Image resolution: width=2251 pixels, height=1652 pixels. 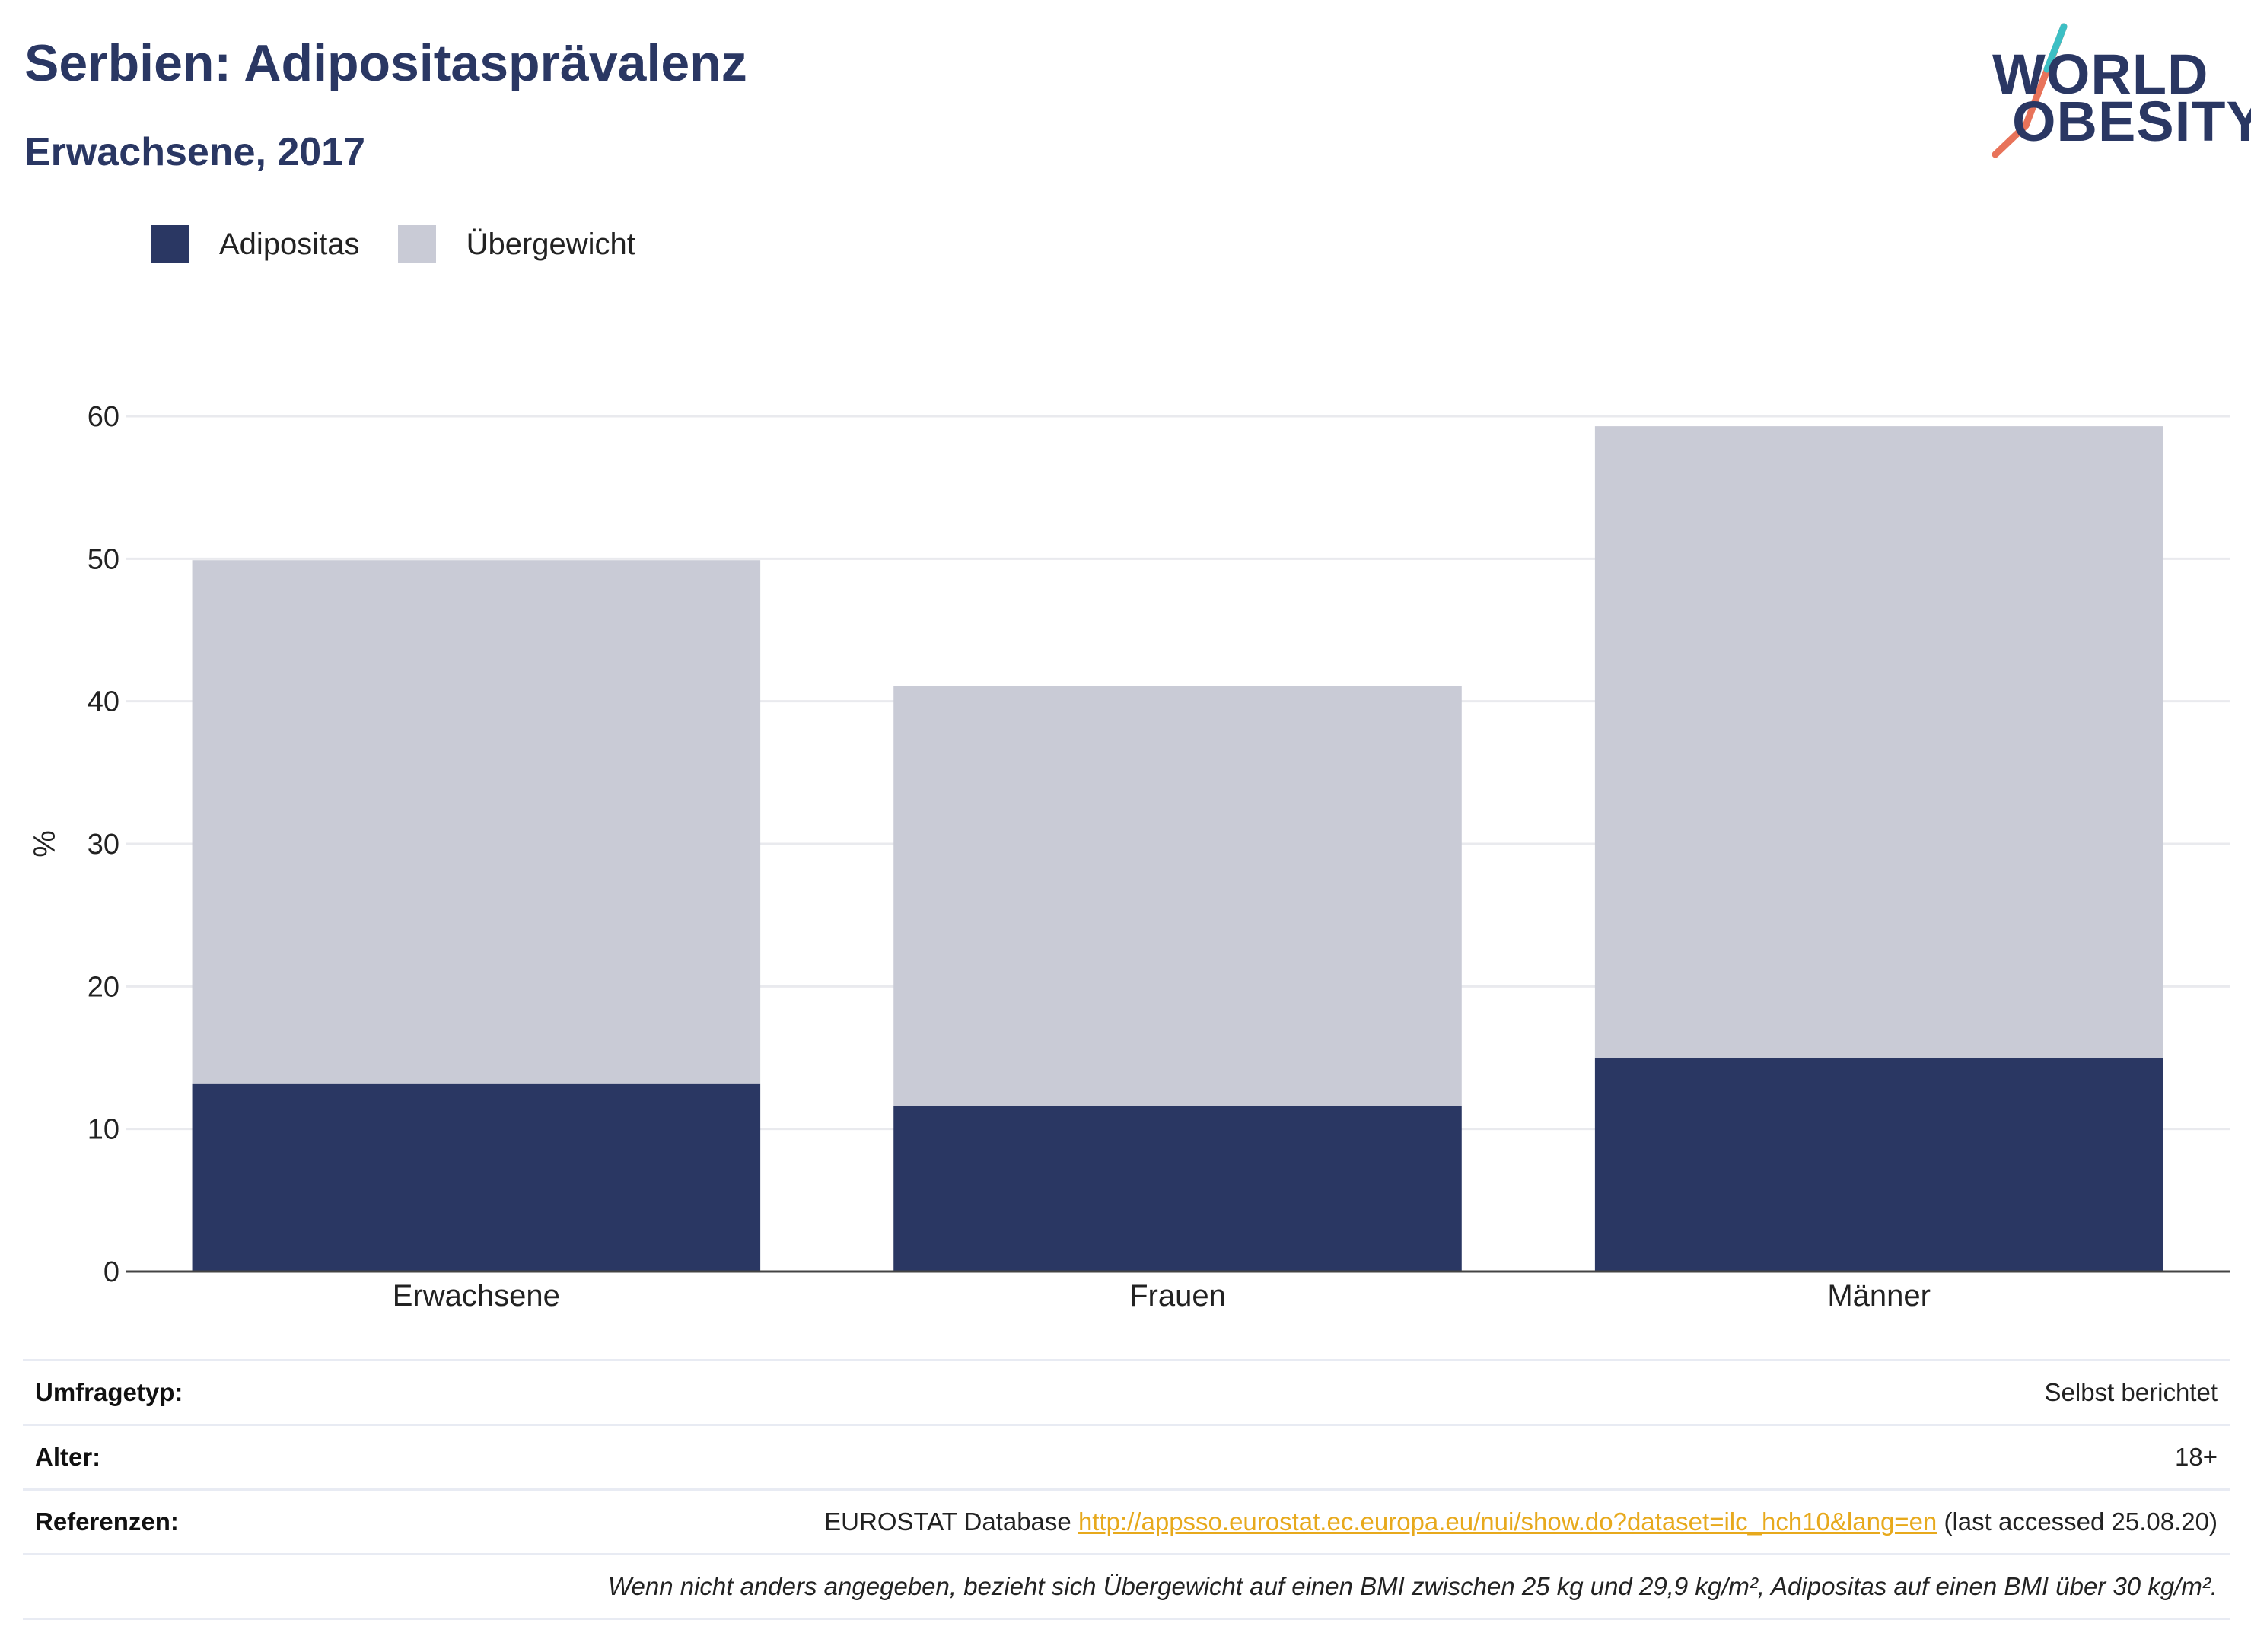 What do you see at coordinates (2100, 74) in the screenshot?
I see `logo-word-world: WORLD` at bounding box center [2100, 74].